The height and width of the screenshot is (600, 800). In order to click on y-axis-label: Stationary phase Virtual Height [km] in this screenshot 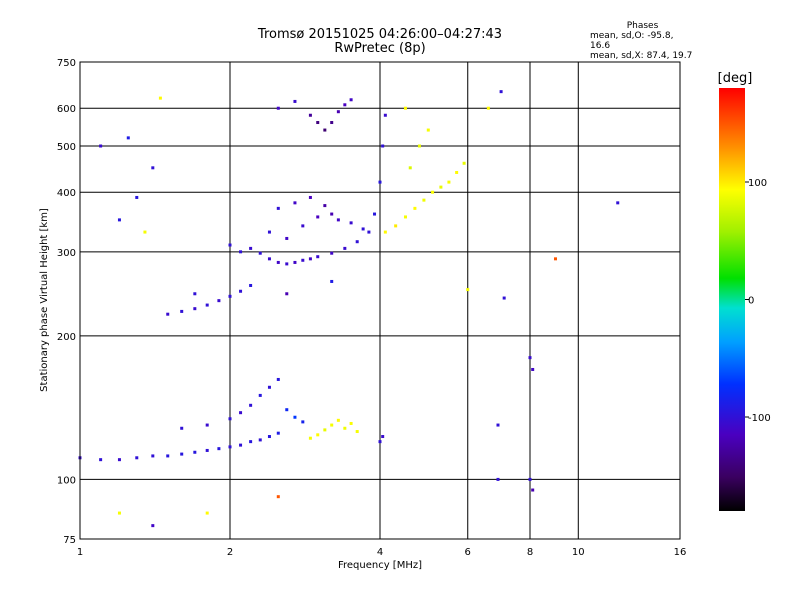, I will do `click(44, 300)`.